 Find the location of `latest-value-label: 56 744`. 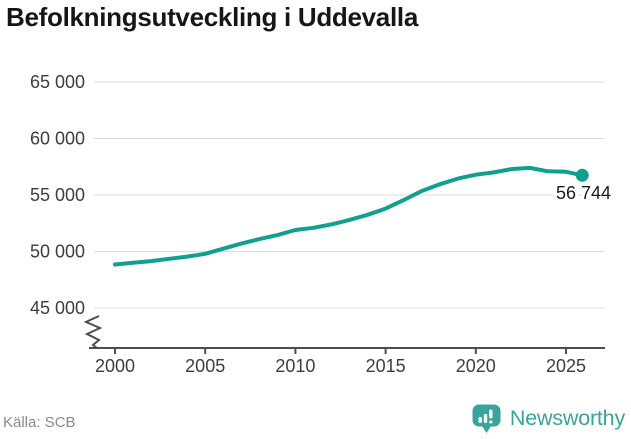

latest-value-label: 56 744 is located at coordinates (583, 193).